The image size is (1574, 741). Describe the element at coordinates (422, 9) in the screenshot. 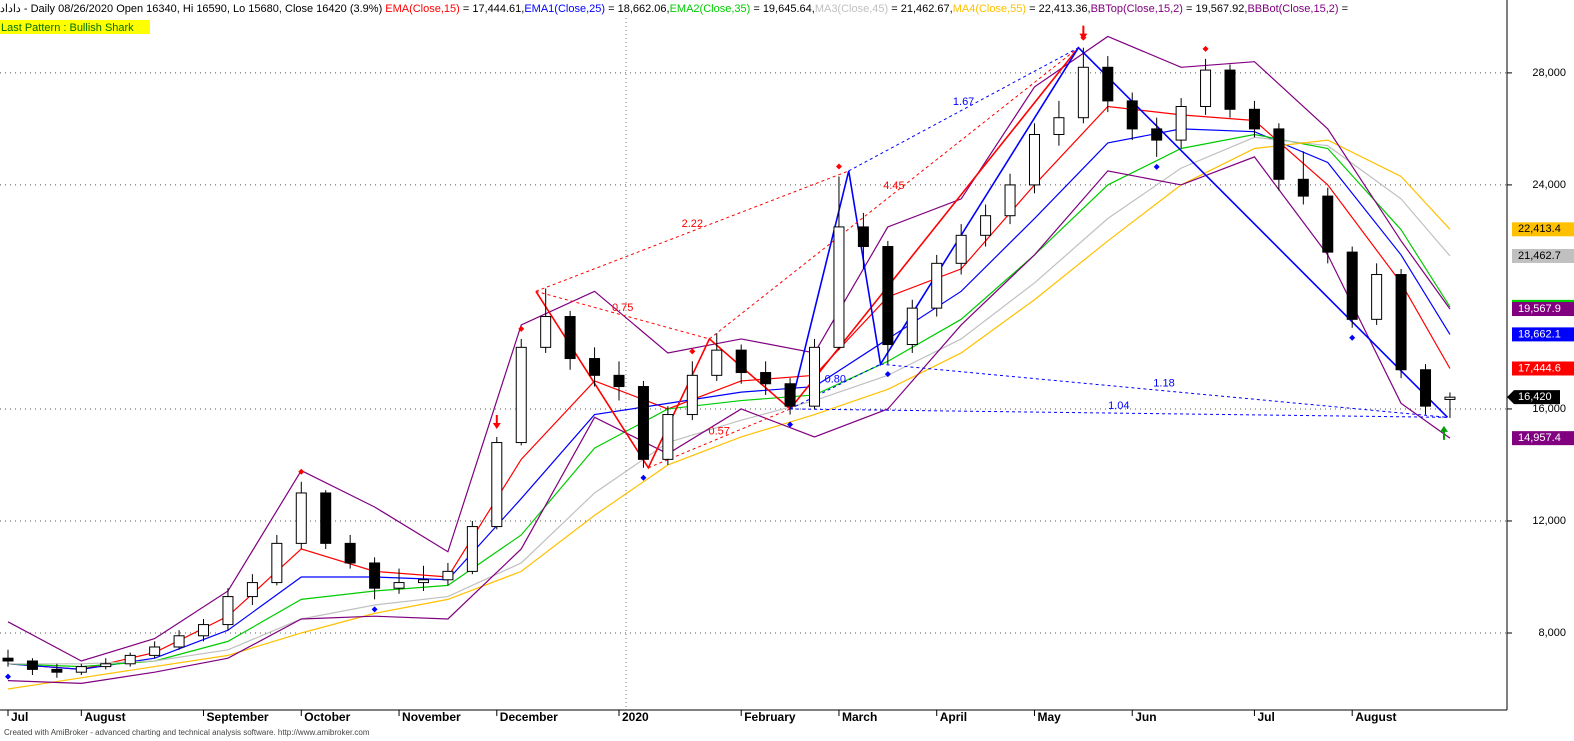

I see `legend-name: EMA(Close,15)` at that location.